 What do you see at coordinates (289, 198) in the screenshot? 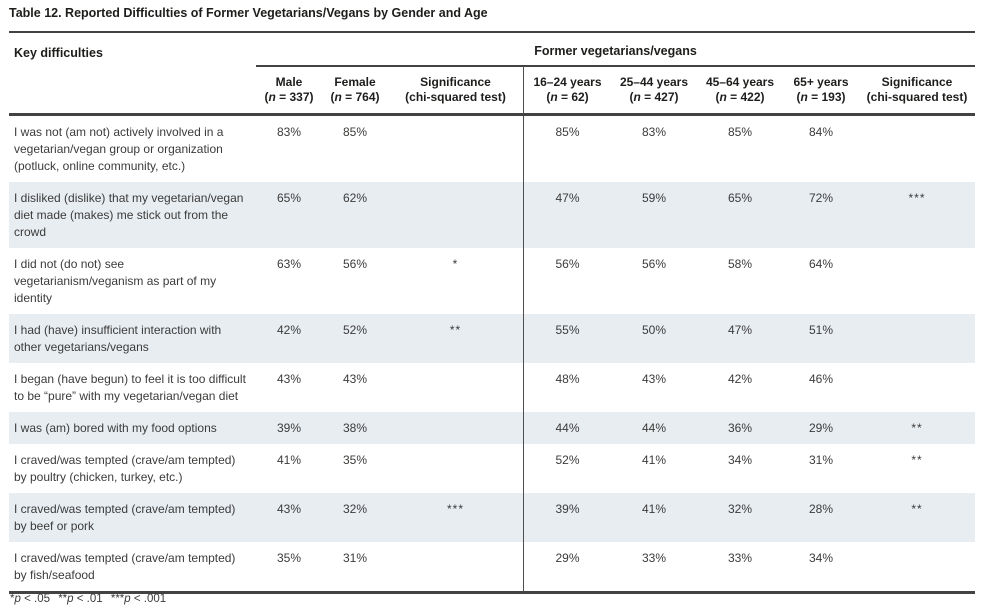
I see `male-value: 65%` at bounding box center [289, 198].